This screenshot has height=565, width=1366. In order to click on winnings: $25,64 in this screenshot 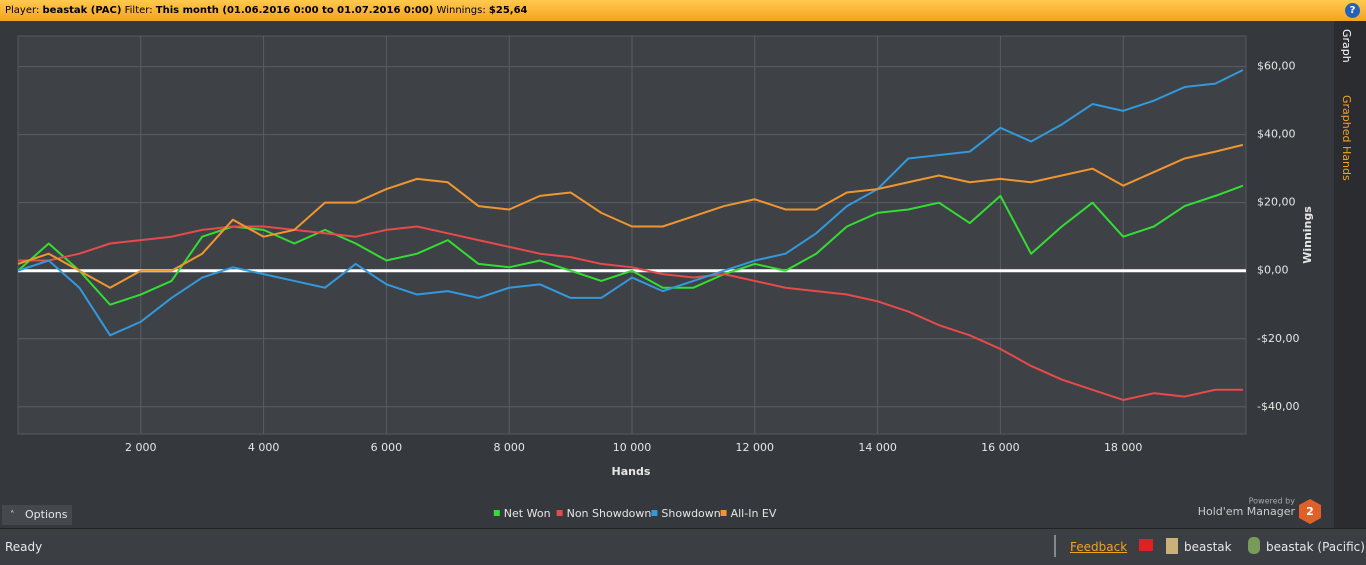, I will do `click(508, 10)`.